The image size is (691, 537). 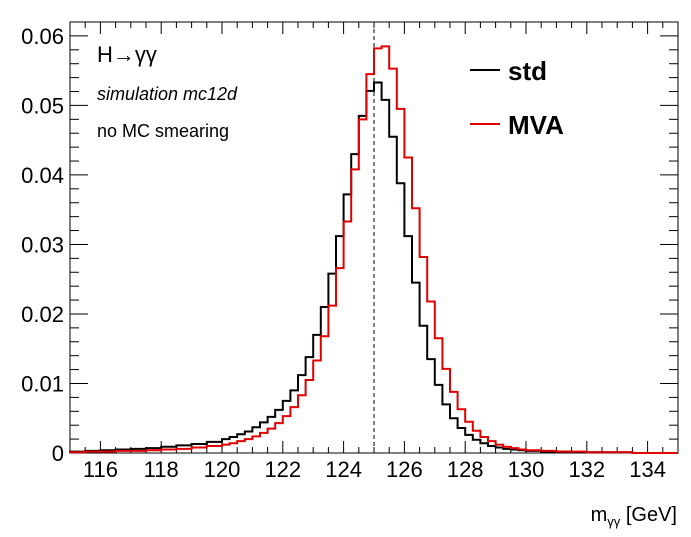 I want to click on smearing-label: no MC smearing, so click(x=163, y=131).